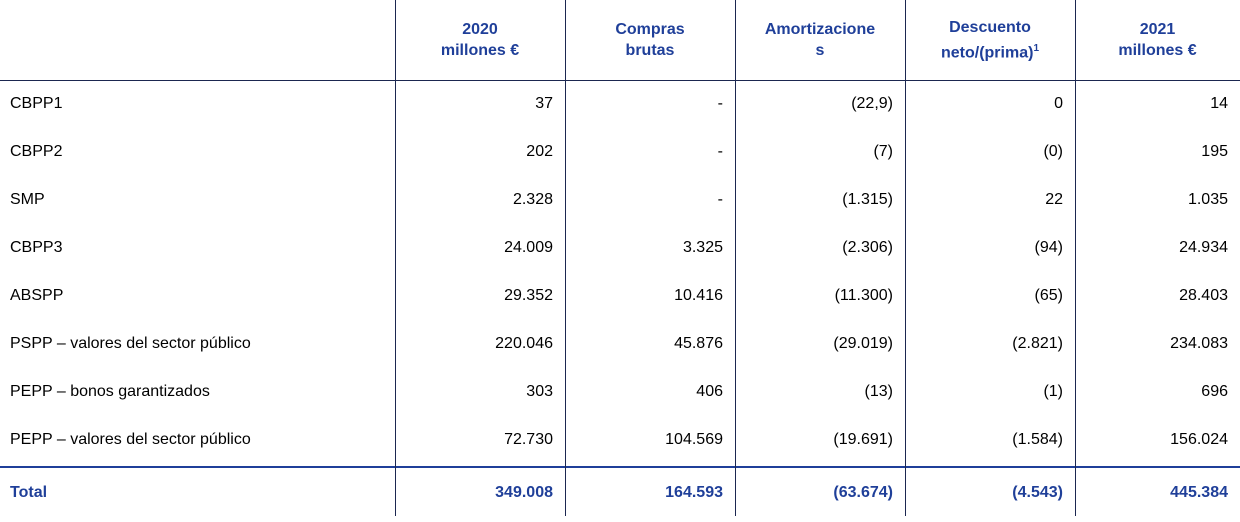 The image size is (1240, 522). Describe the element at coordinates (539, 151) in the screenshot. I see `cell-value: 202` at that location.